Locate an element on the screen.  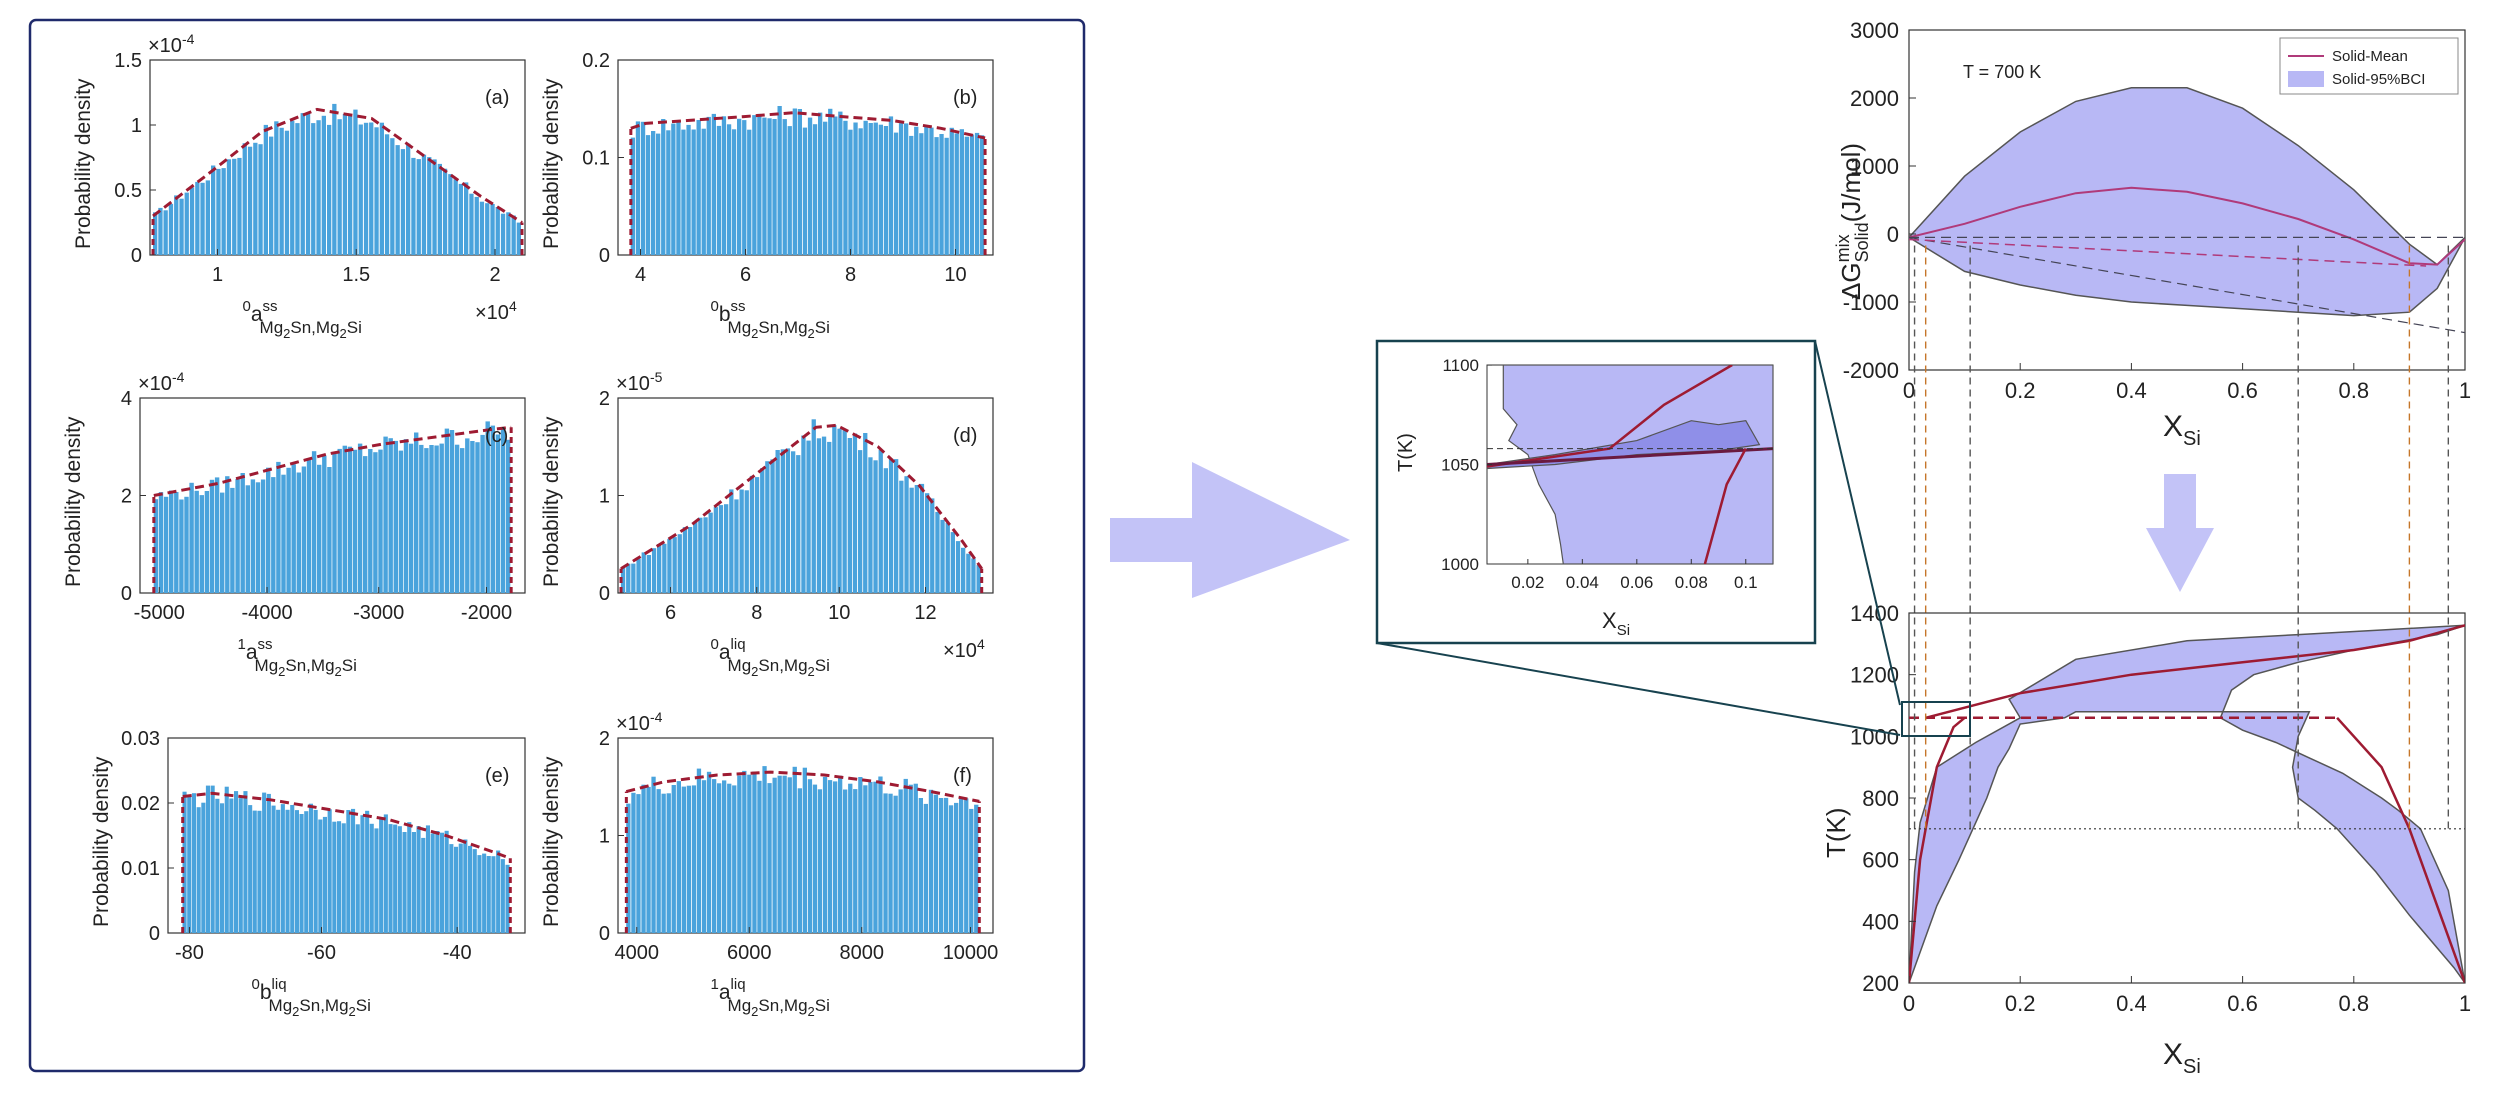
y-scale-exponent: ×10⁻⁴ is located at coordinates (639, 722).